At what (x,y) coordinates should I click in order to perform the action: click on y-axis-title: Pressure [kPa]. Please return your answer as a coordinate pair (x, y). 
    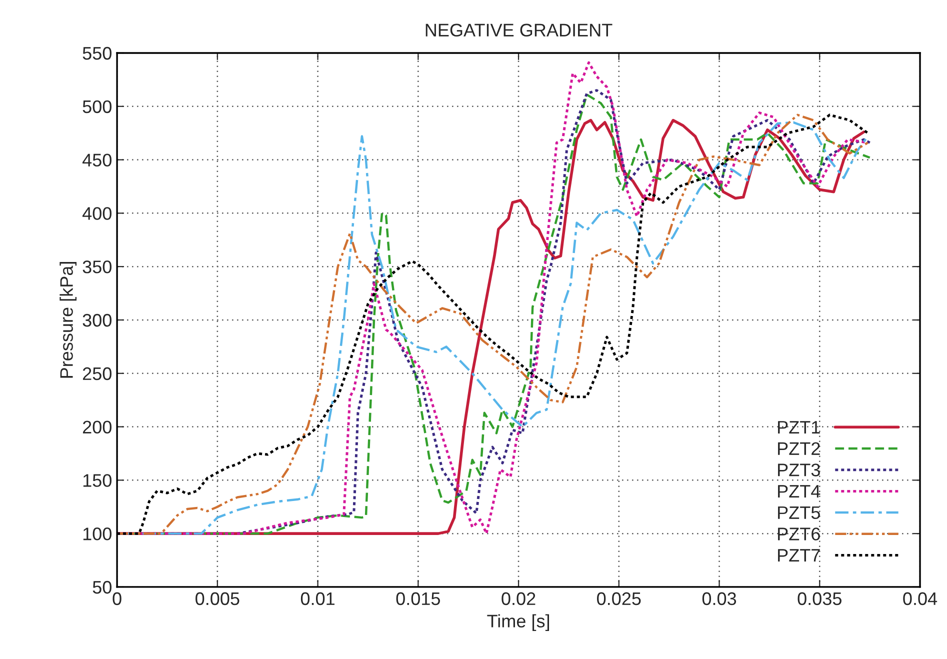
    Looking at the image, I should click on (68, 320).